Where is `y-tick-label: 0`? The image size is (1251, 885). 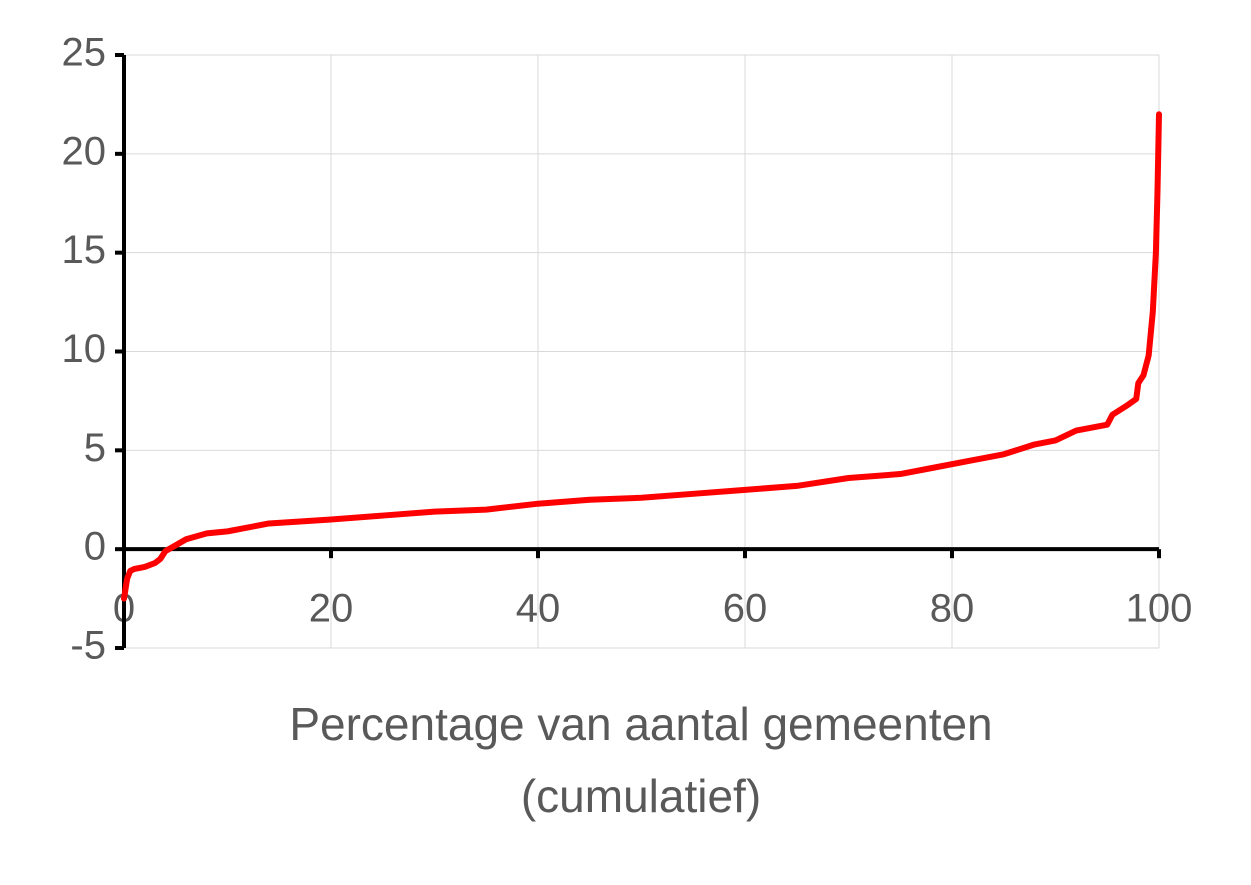
y-tick-label: 0 is located at coordinates (95, 547).